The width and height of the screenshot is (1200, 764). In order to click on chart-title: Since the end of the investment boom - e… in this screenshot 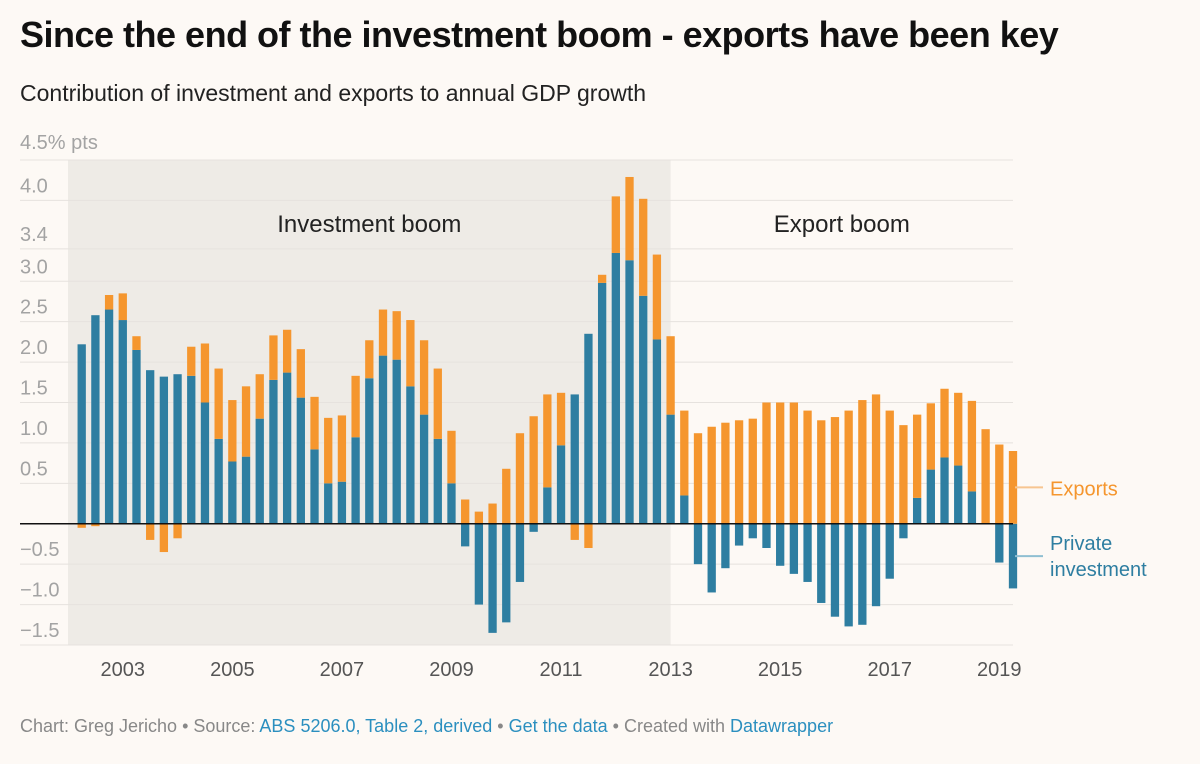, I will do `click(539, 34)`.